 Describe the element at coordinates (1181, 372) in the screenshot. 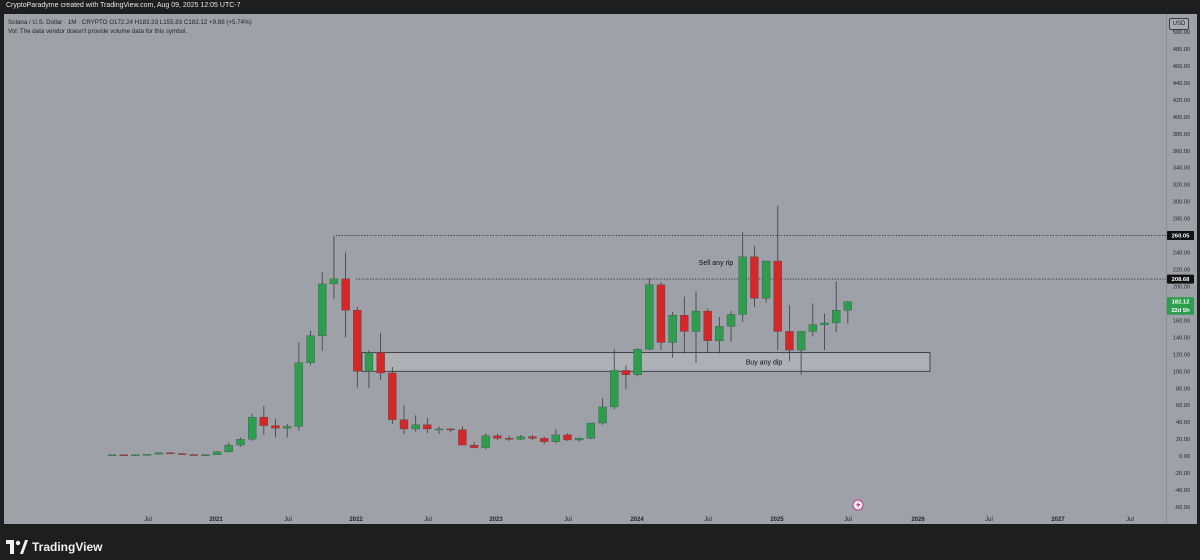

I see `price-tick-label: 100.00` at that location.